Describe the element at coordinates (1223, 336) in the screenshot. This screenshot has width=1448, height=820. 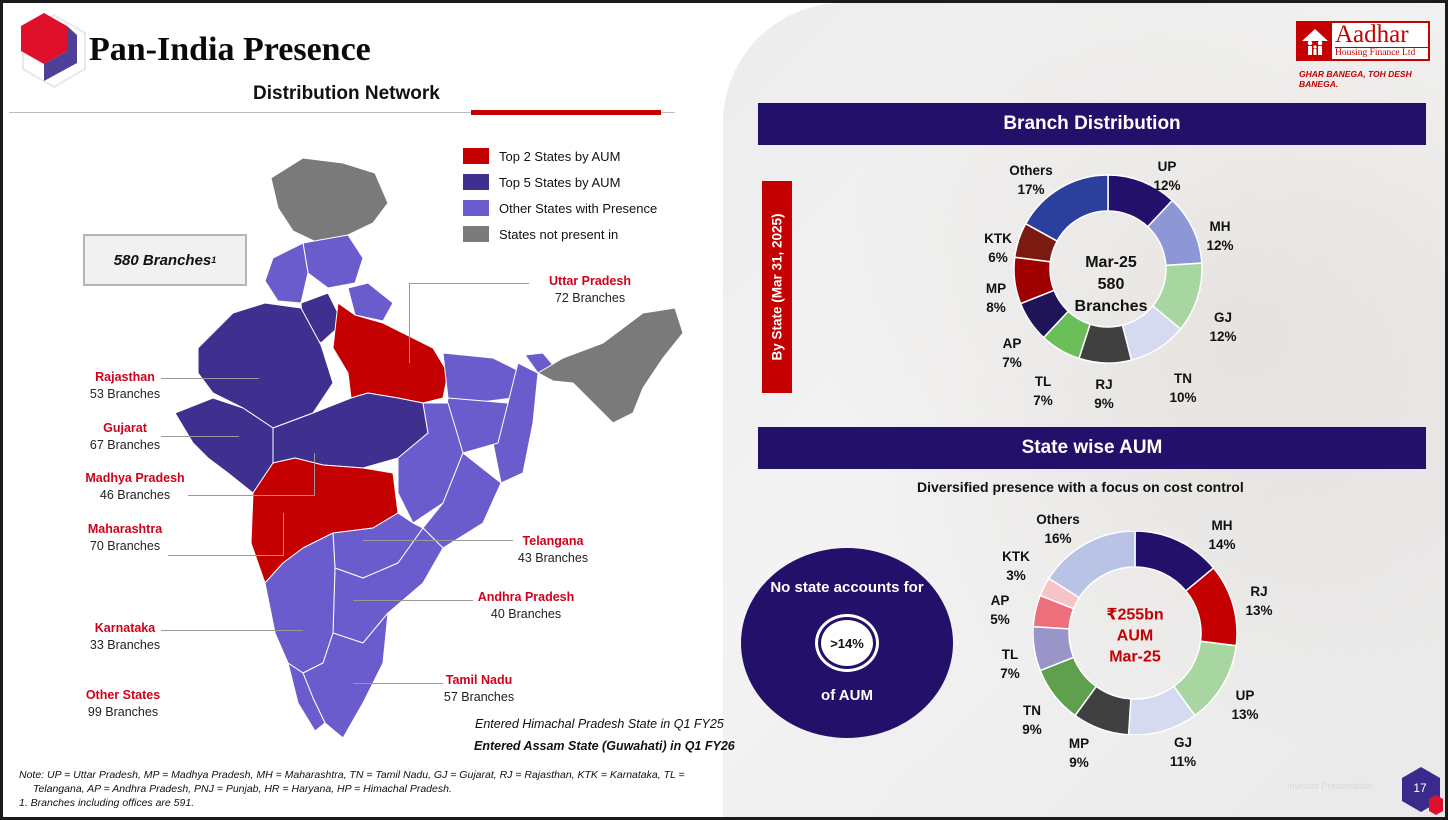
I see `donut-label-value: 12%` at that location.